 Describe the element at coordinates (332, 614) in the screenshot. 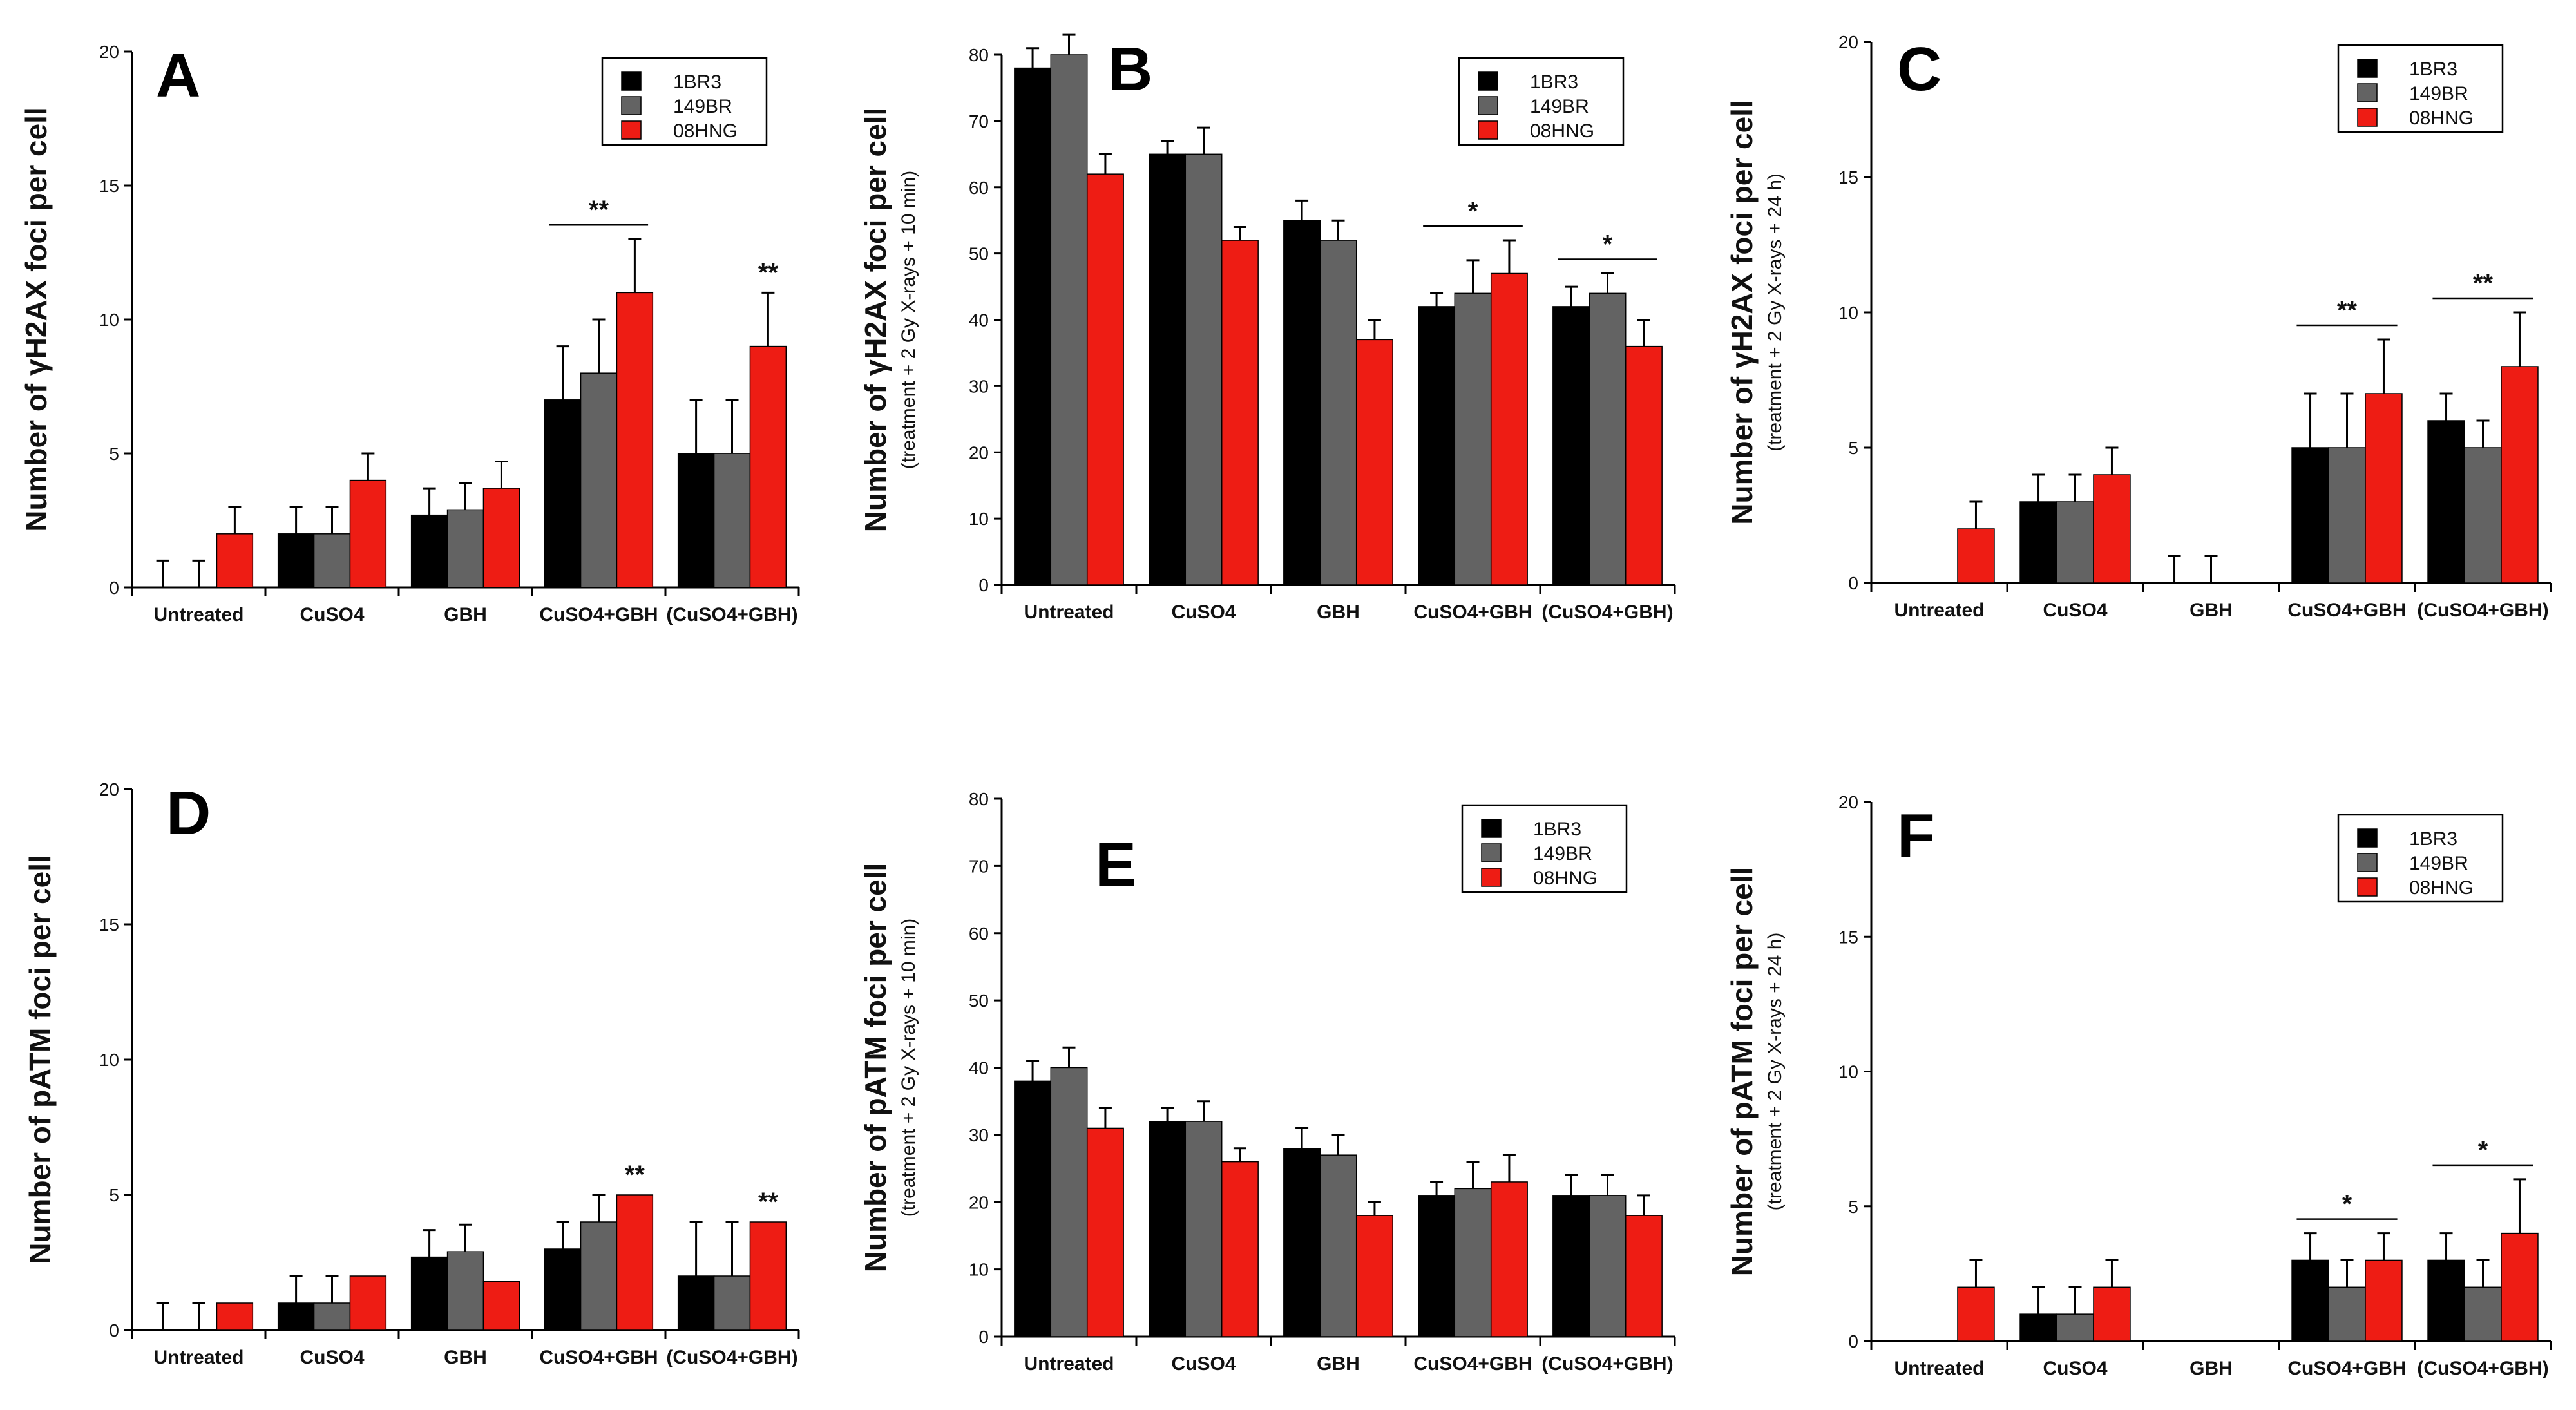

I see `x-tick-label: CuSO4` at that location.